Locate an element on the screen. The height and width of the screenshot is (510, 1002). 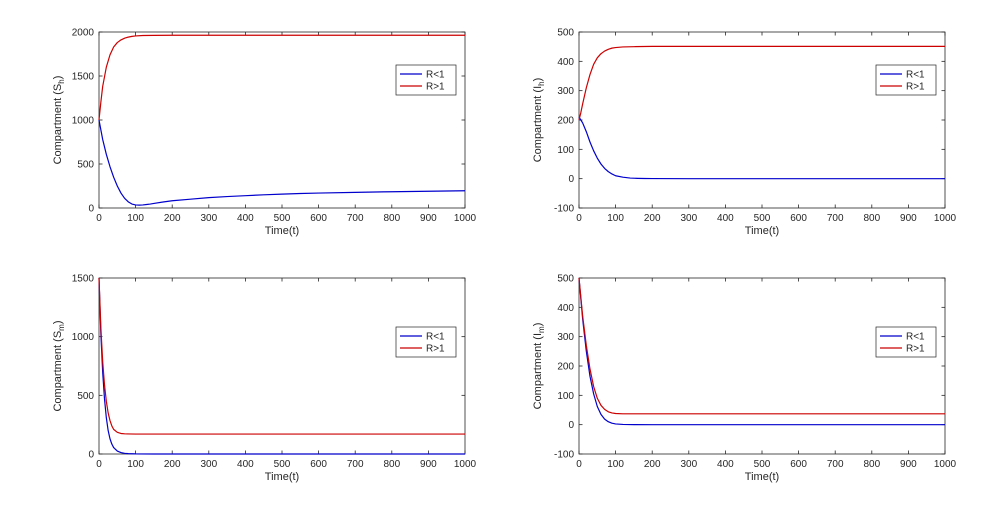
y-axis-label: Compartment (Im) is located at coordinates (539, 366).